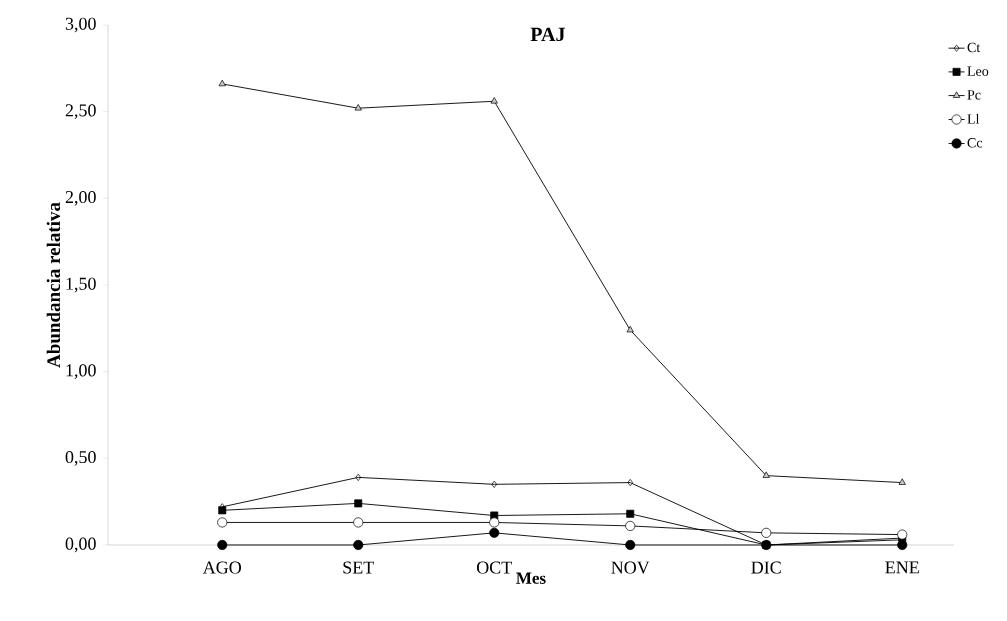 The height and width of the screenshot is (621, 1007). What do you see at coordinates (80, 545) in the screenshot?
I see `y-tick-label: 0,00` at bounding box center [80, 545].